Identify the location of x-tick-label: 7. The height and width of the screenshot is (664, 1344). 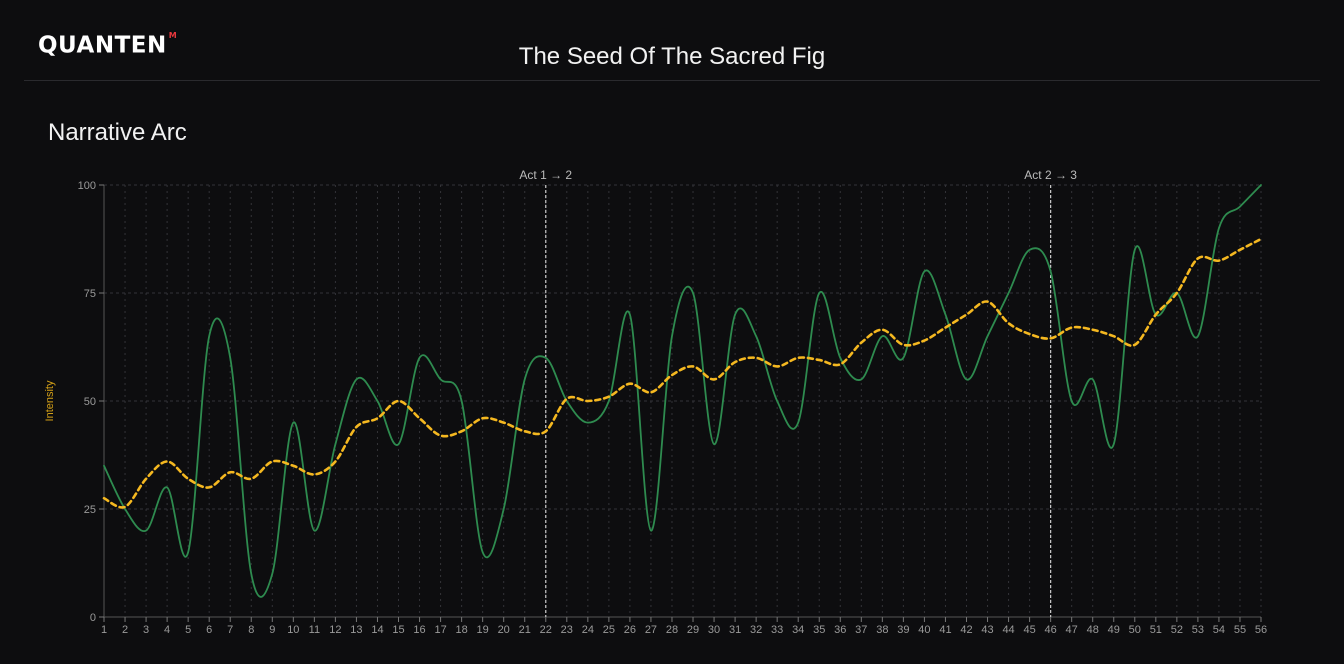
(230, 630).